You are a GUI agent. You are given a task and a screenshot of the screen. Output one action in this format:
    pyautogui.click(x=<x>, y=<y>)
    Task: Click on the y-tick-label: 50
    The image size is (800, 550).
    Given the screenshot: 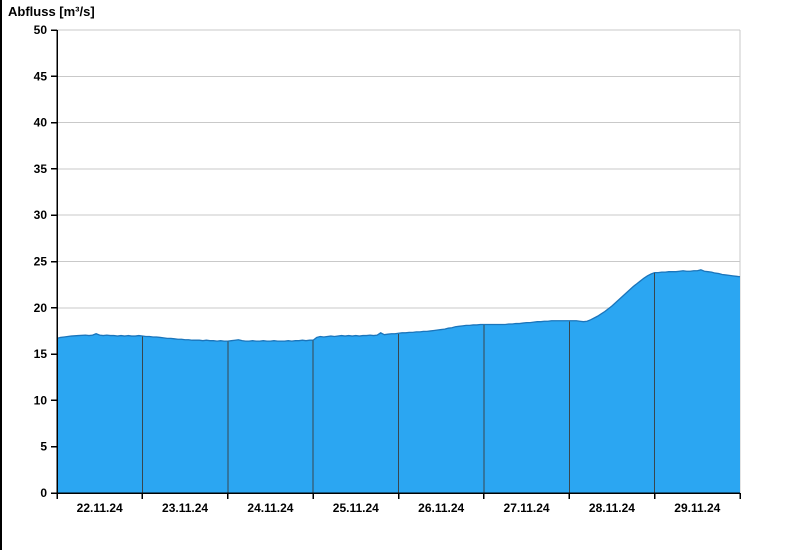 What is the action you would take?
    pyautogui.click(x=41, y=30)
    